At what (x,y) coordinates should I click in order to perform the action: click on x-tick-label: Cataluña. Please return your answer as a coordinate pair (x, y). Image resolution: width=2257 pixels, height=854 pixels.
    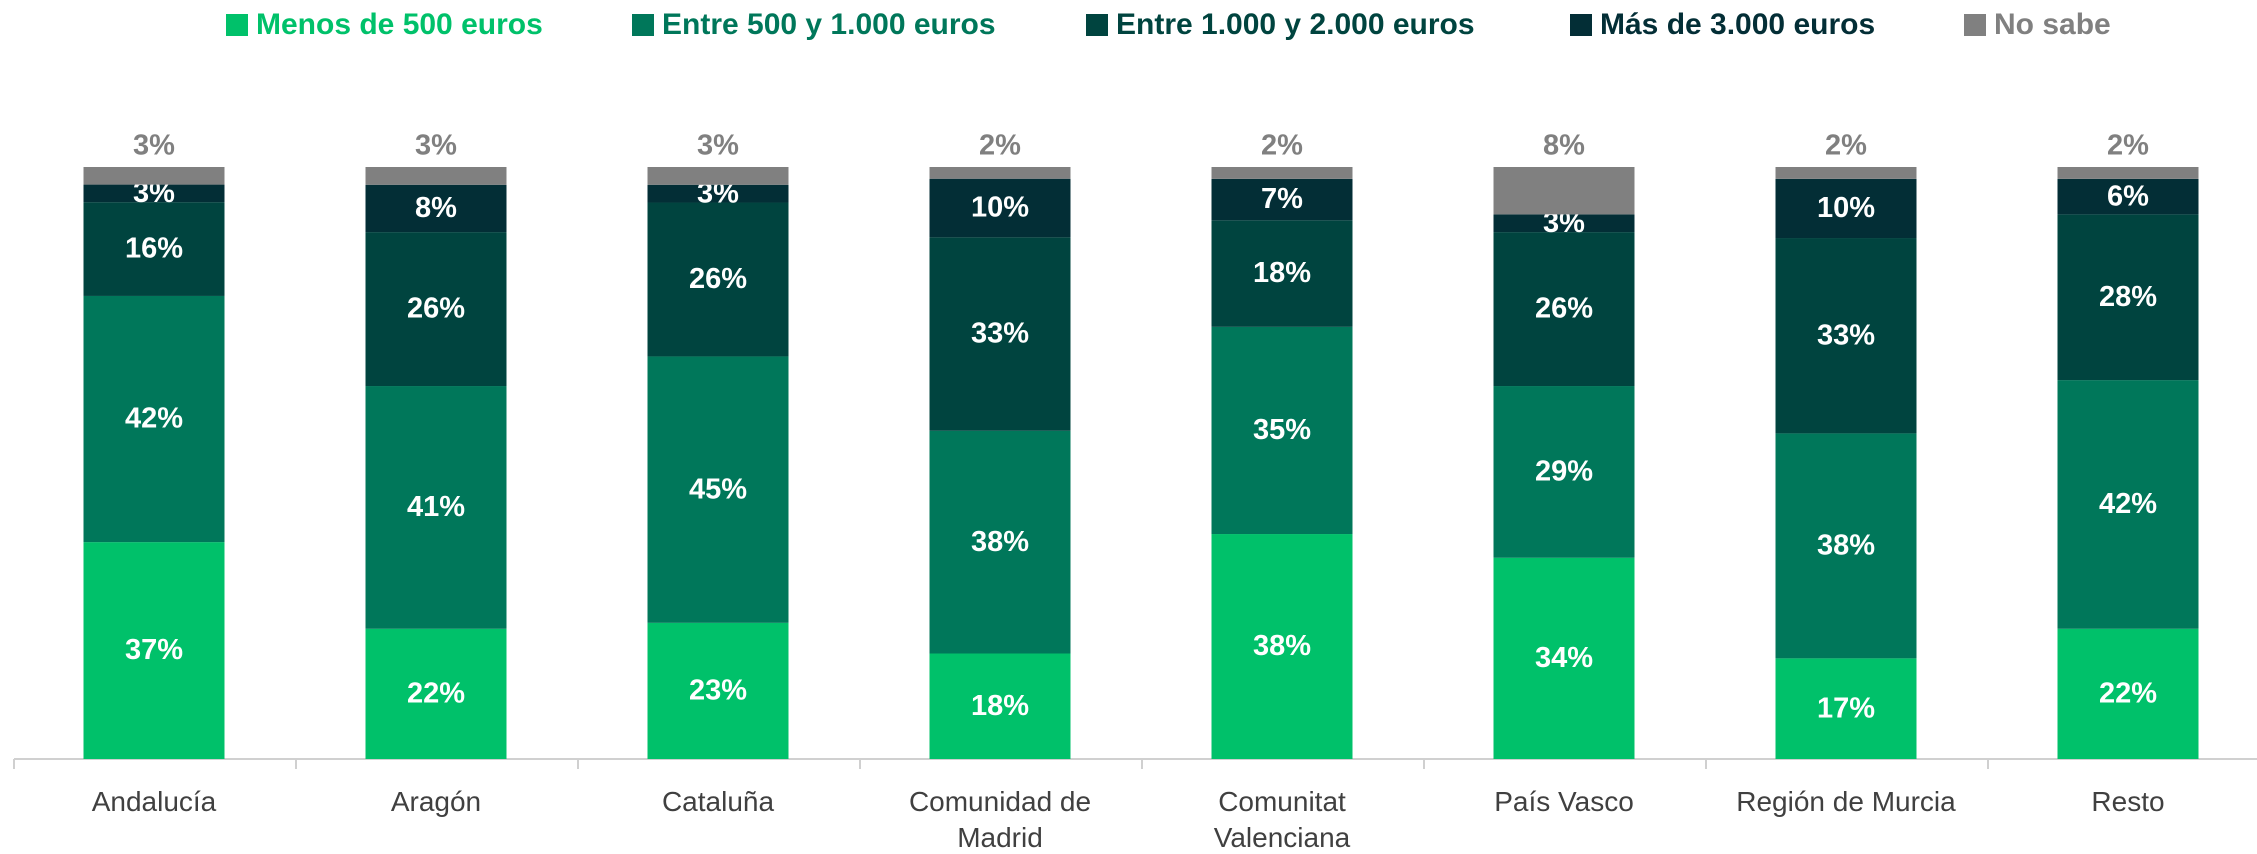
    Looking at the image, I should click on (718, 801).